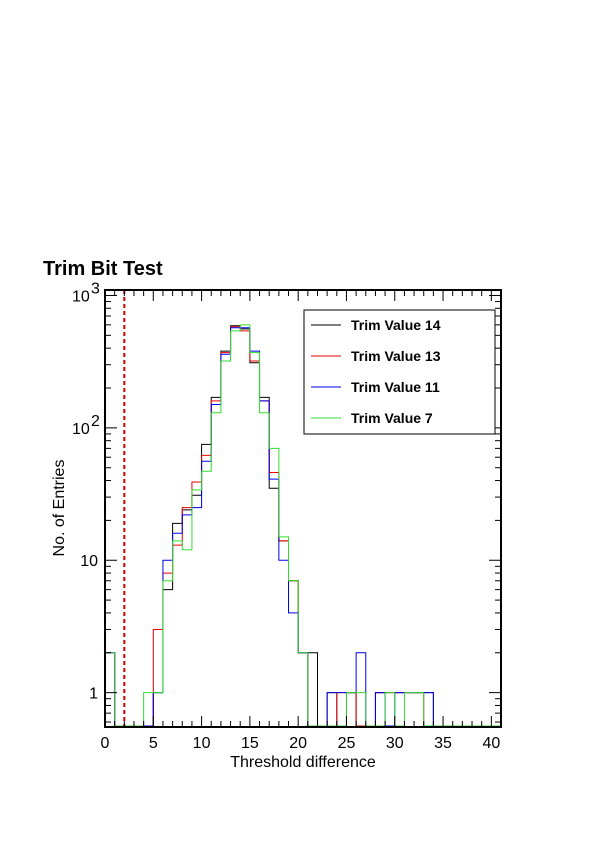 This screenshot has height=842, width=595. I want to click on legend-entry-2: Trim Value 13, so click(396, 356).